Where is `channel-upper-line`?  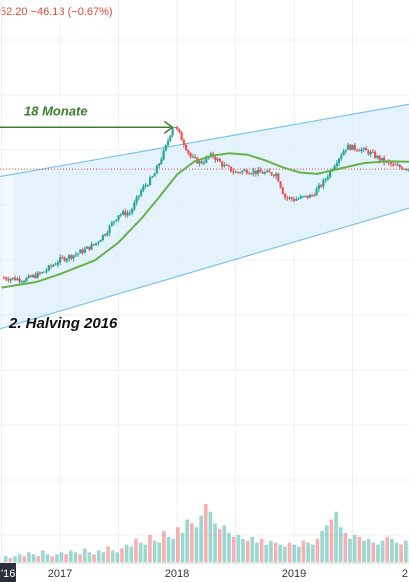
channel-upper-line is located at coordinates (204, 140).